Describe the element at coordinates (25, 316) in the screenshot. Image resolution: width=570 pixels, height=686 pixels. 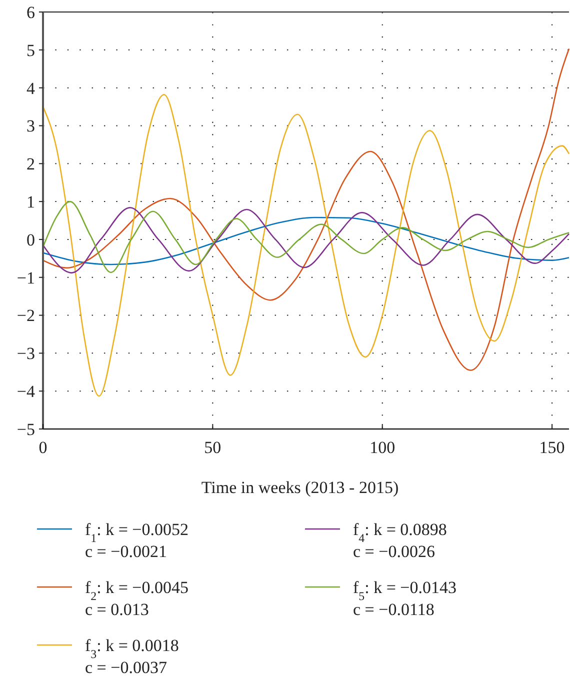
I see `y-tick-label: −2` at that location.